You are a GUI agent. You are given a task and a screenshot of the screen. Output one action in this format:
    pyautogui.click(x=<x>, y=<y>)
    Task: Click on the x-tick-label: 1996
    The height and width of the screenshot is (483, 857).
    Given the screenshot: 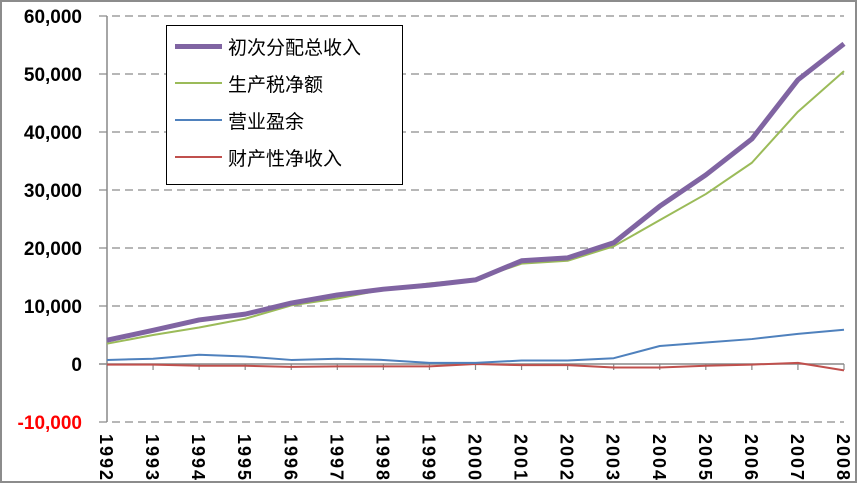 What is the action you would take?
    pyautogui.click(x=290, y=458)
    